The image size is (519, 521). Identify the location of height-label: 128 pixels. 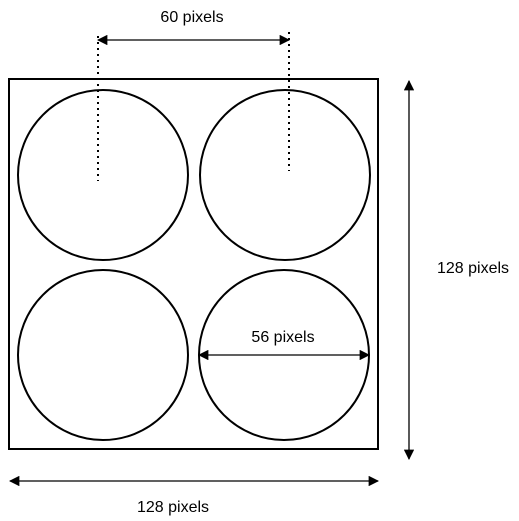
(473, 268).